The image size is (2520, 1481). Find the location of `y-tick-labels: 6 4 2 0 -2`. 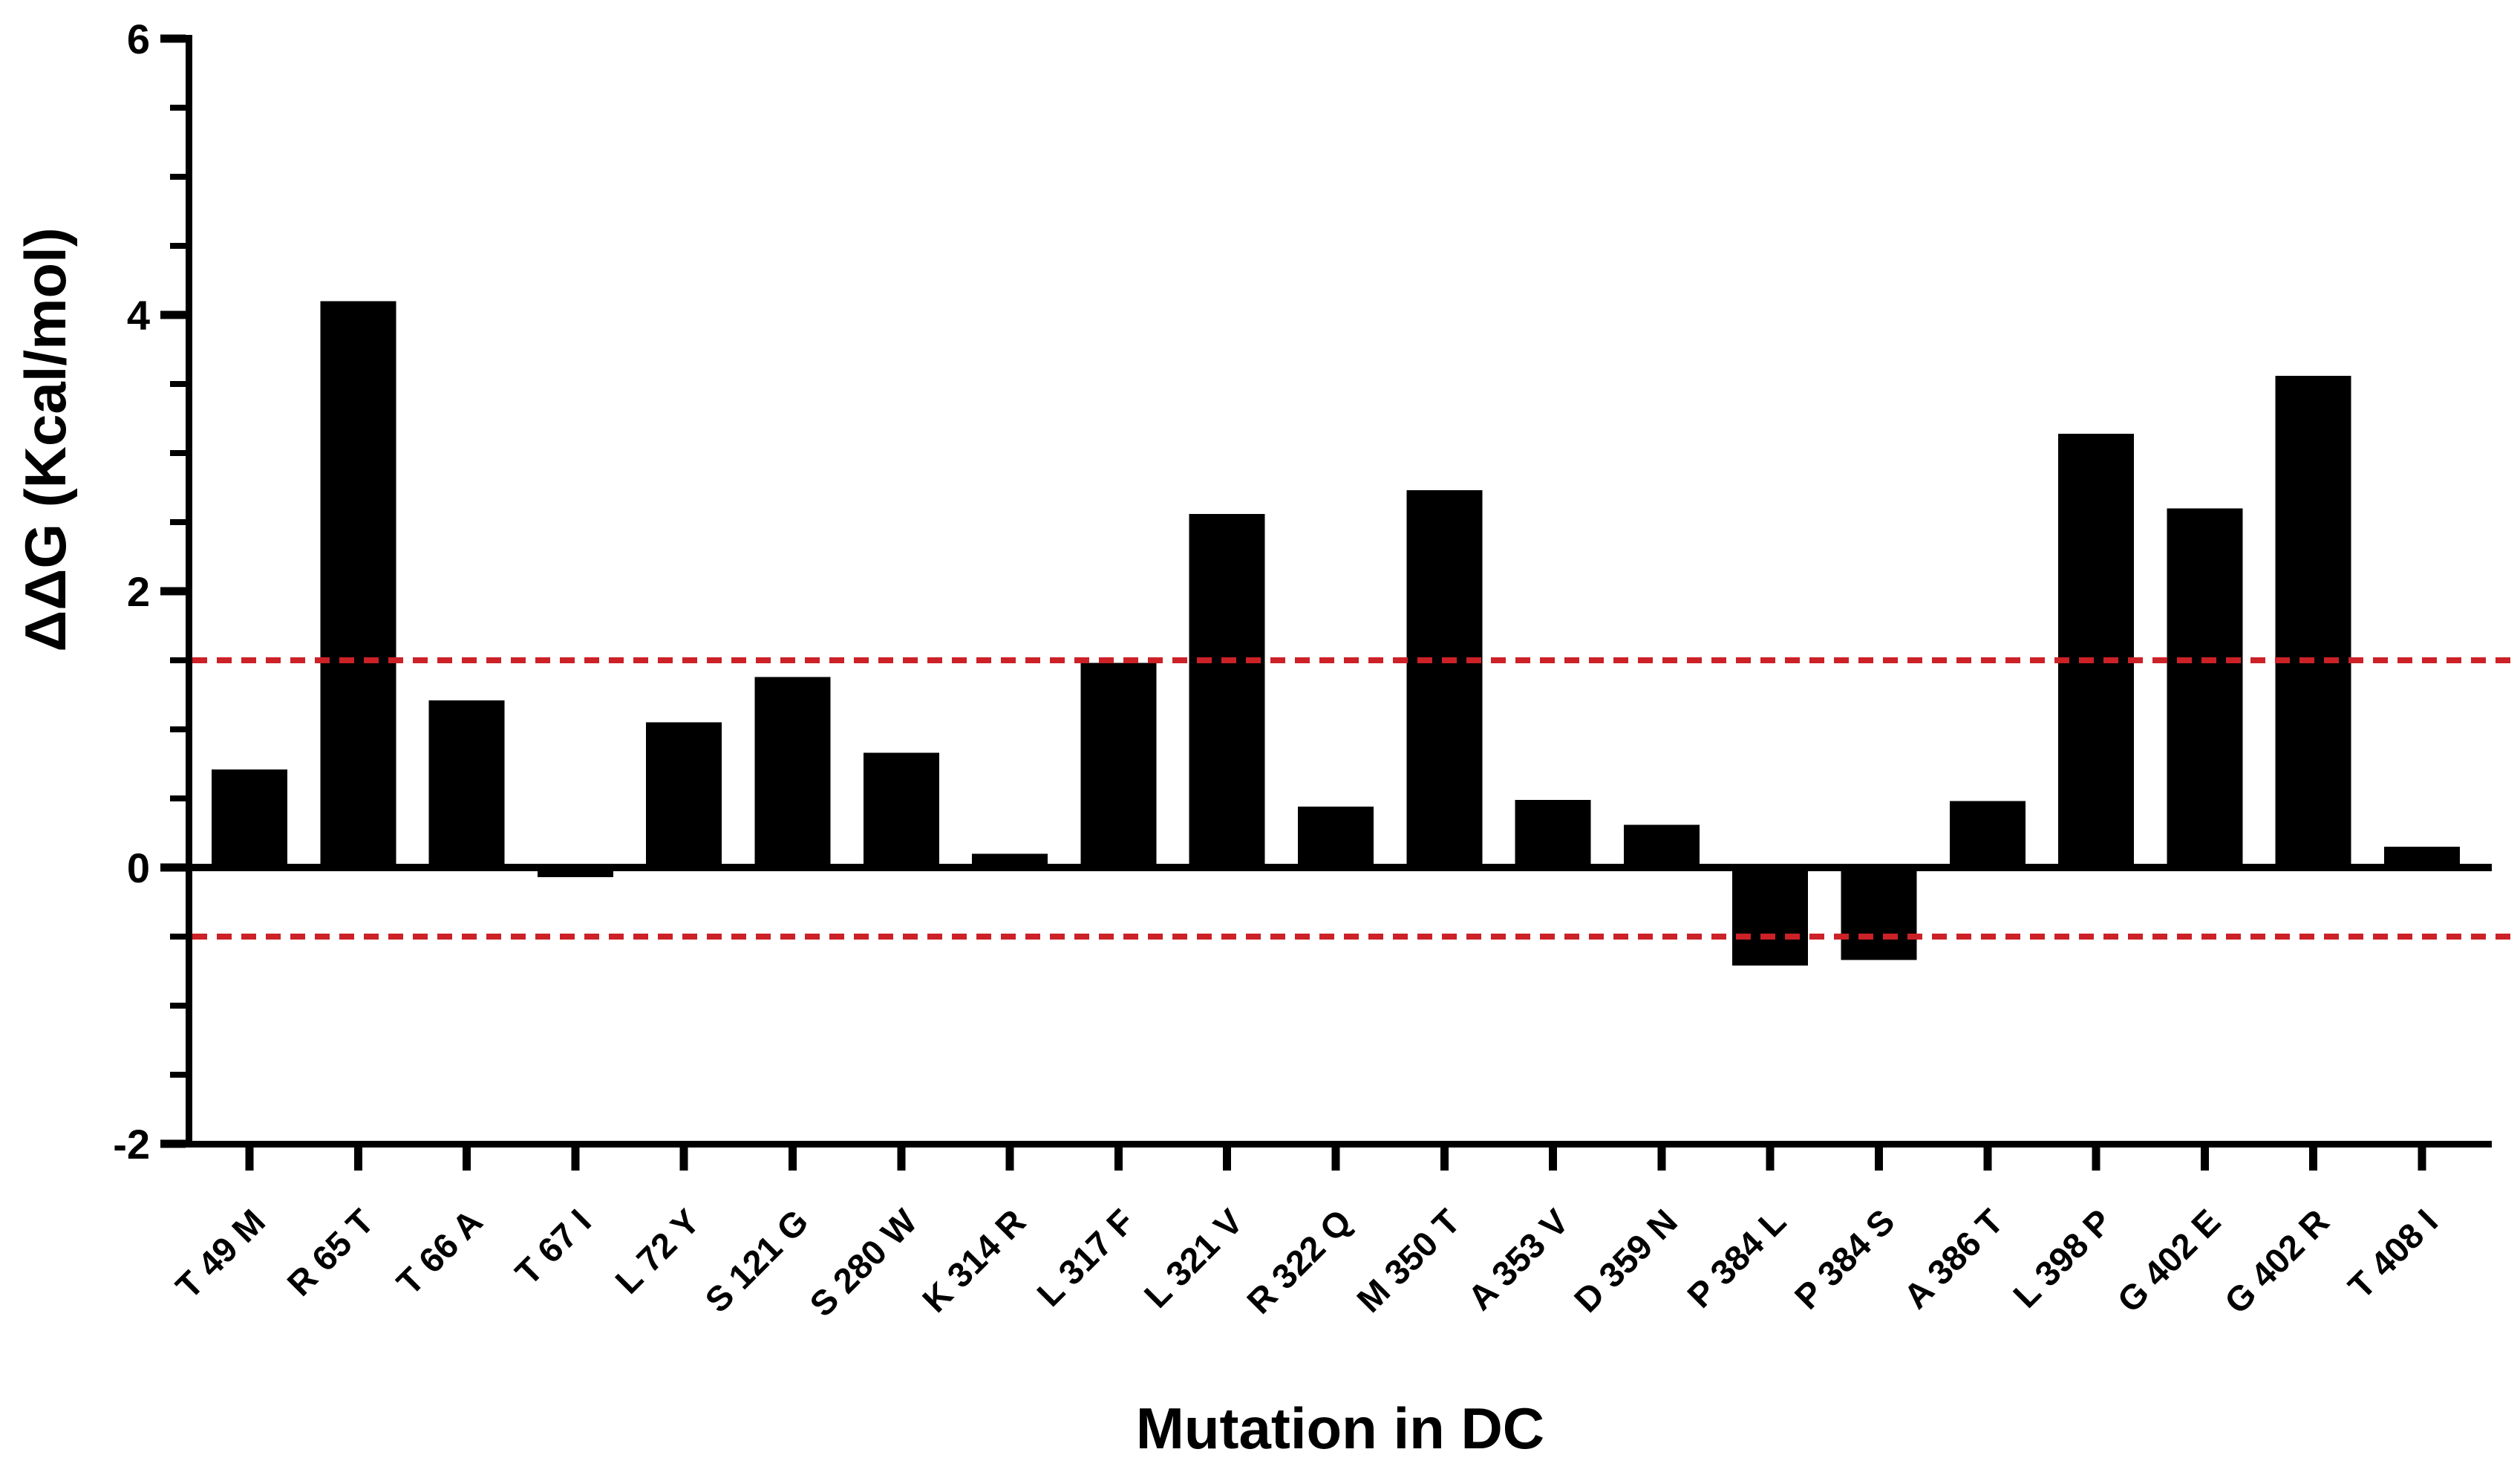

y-tick-labels: 6 4 2 0 -2 is located at coordinates (132, 592).